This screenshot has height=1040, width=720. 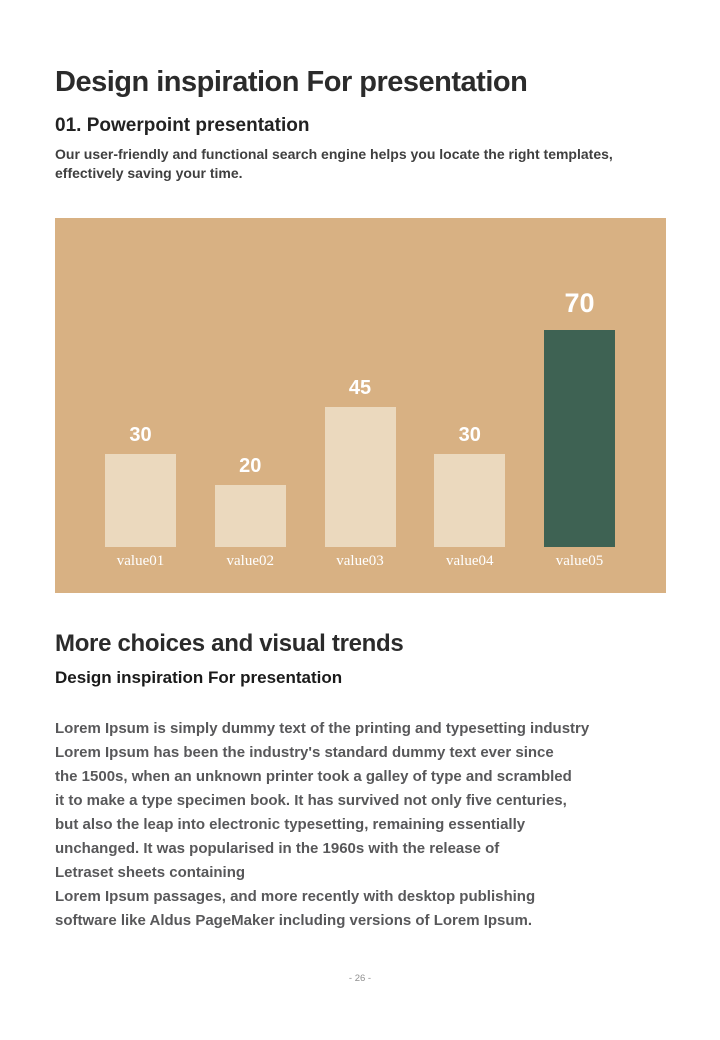 I want to click on bar-value-label: 45, so click(x=360, y=388).